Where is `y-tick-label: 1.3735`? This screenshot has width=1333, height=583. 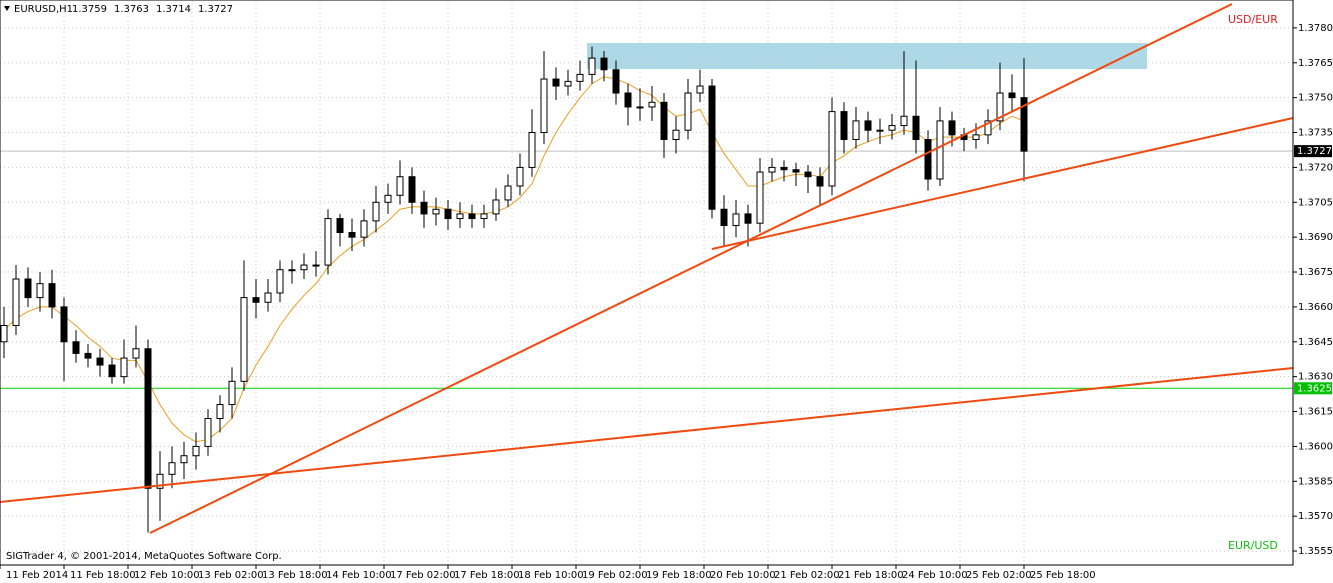
y-tick-label: 1.3735 is located at coordinates (1315, 133).